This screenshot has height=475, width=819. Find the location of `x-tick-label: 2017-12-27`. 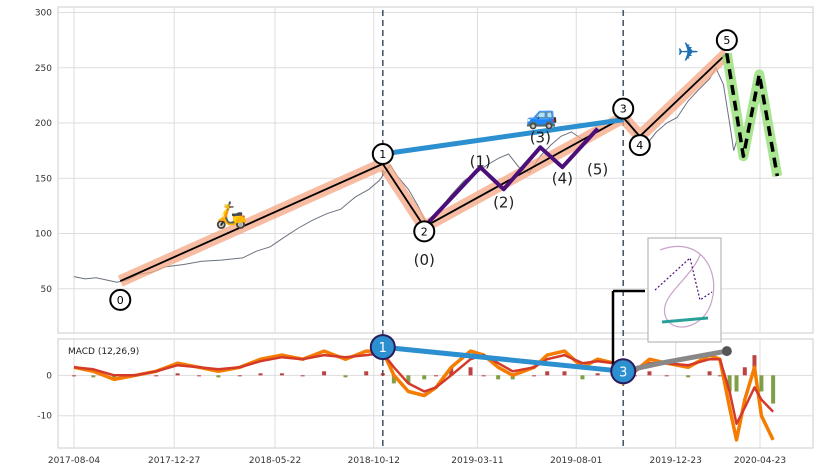

x-tick-label: 2017-12-27 is located at coordinates (174, 461).